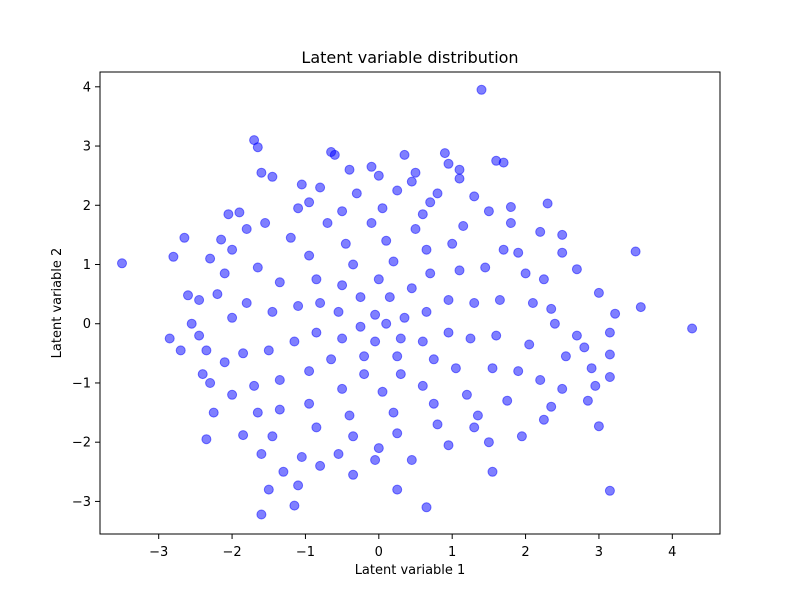 The width and height of the screenshot is (800, 600). Describe the element at coordinates (525, 552) in the screenshot. I see `x-tick-label: 2` at that location.